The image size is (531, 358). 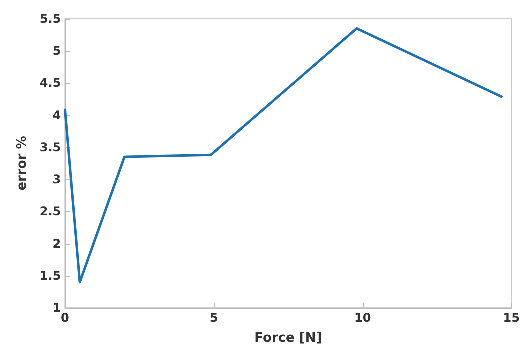 I want to click on y-tick-label: 1, so click(x=57, y=308).